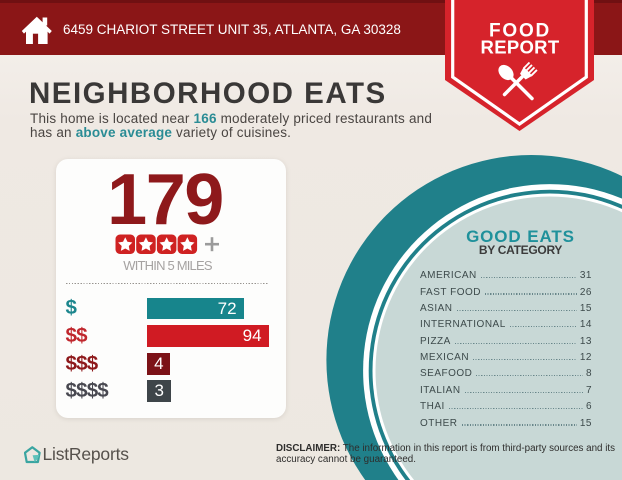  Describe the element at coordinates (520, 31) in the screenshot. I see `svg-text: FOOD` at that location.